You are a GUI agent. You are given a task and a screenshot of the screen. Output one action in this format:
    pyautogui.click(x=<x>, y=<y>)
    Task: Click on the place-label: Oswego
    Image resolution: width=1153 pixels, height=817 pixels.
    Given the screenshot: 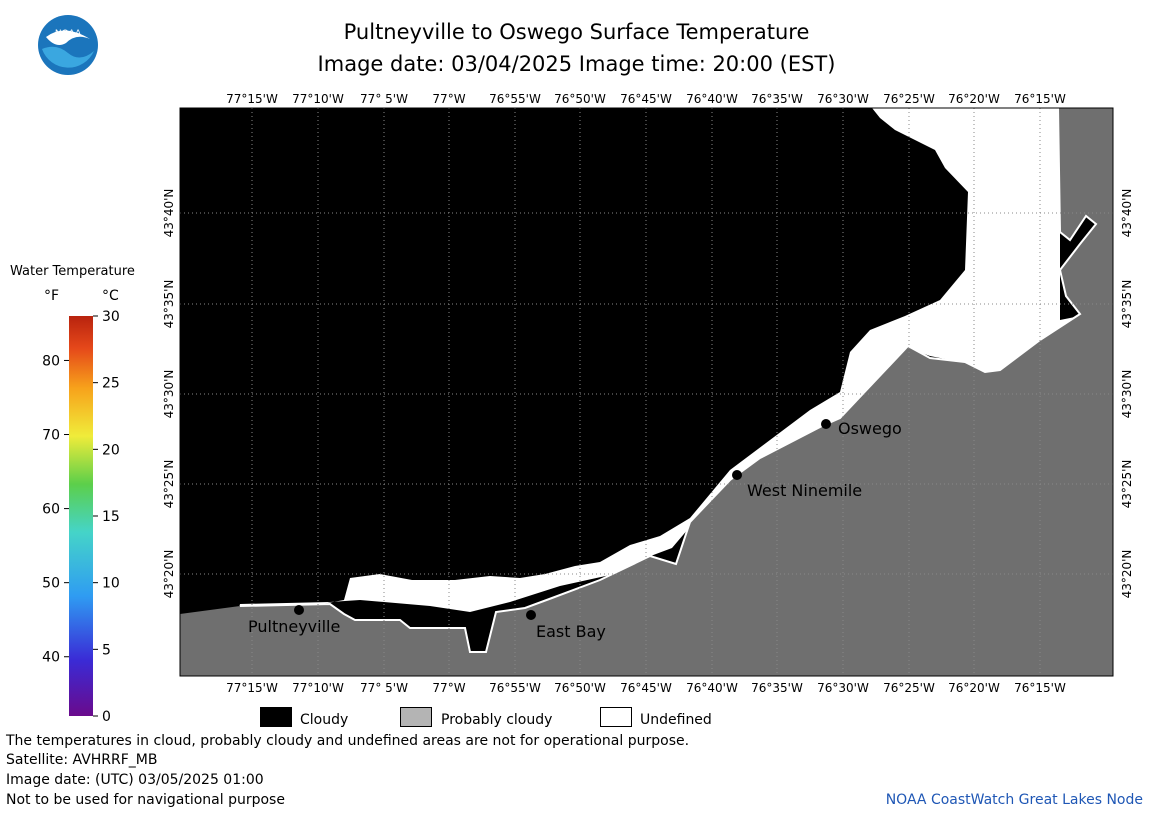 What is the action you would take?
    pyautogui.click(x=870, y=428)
    